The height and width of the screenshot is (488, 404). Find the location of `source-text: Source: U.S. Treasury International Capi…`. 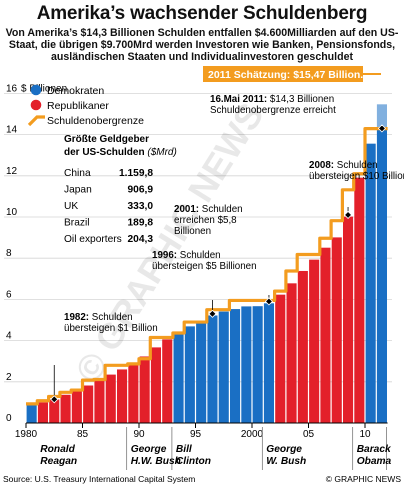

source-text: Source: U.S. Treasury International Capi… is located at coordinates (99, 479).